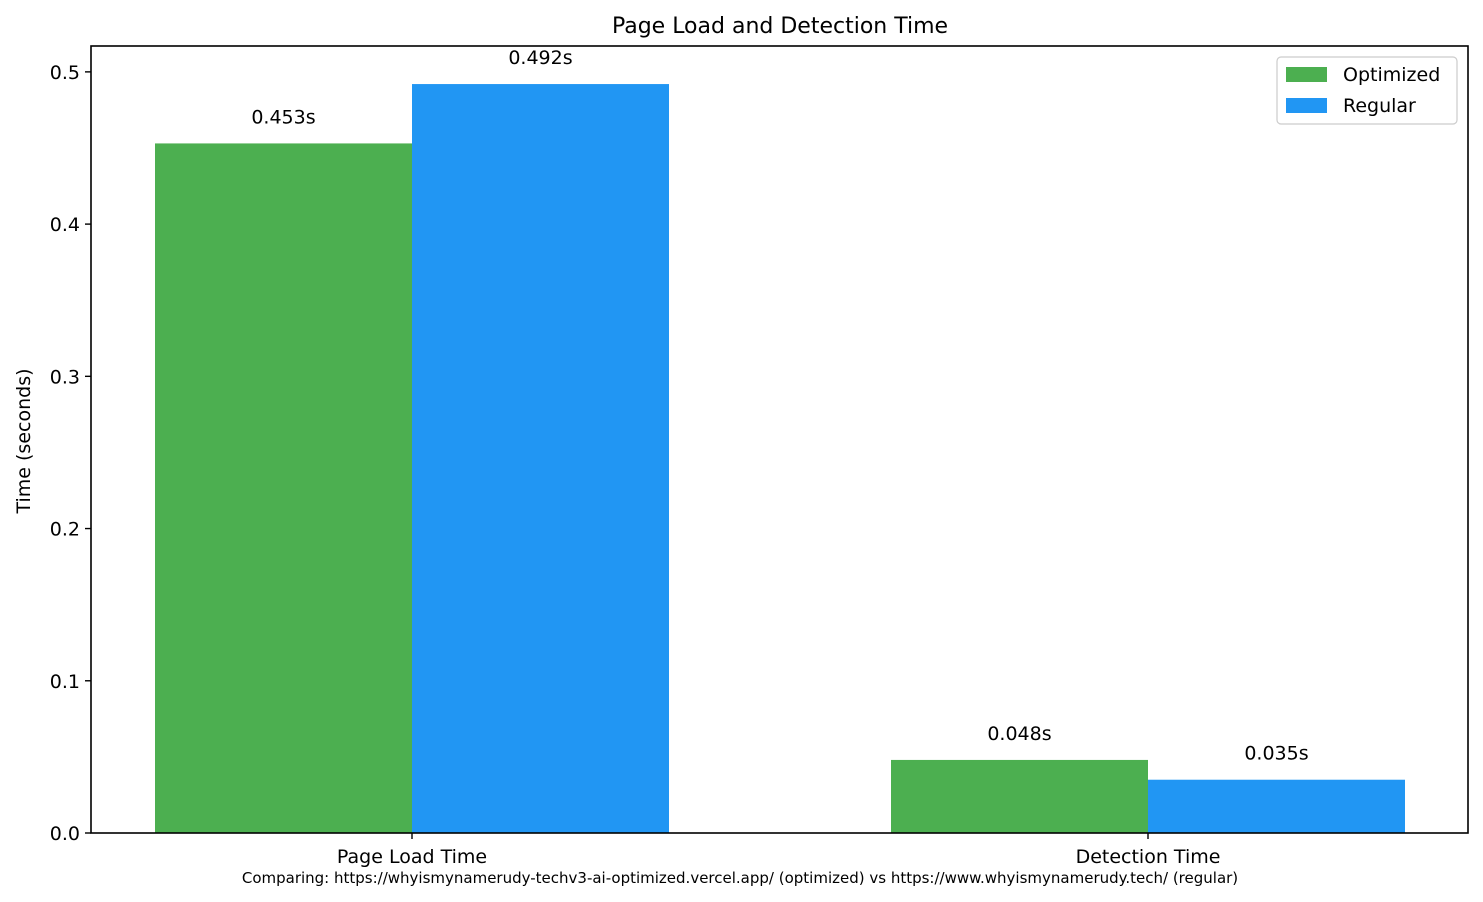 Image resolution: width=1483 pixels, height=902 pixels. I want to click on y-tick-label: 0.0, so click(65, 834).